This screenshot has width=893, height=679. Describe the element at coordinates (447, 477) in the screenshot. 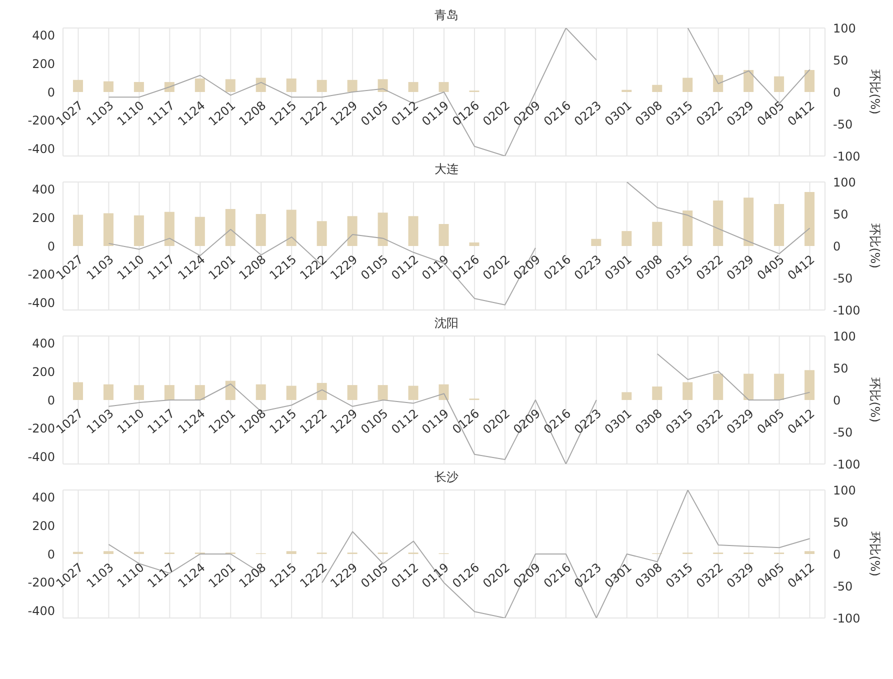

I see `chart-title: 长沙` at that location.